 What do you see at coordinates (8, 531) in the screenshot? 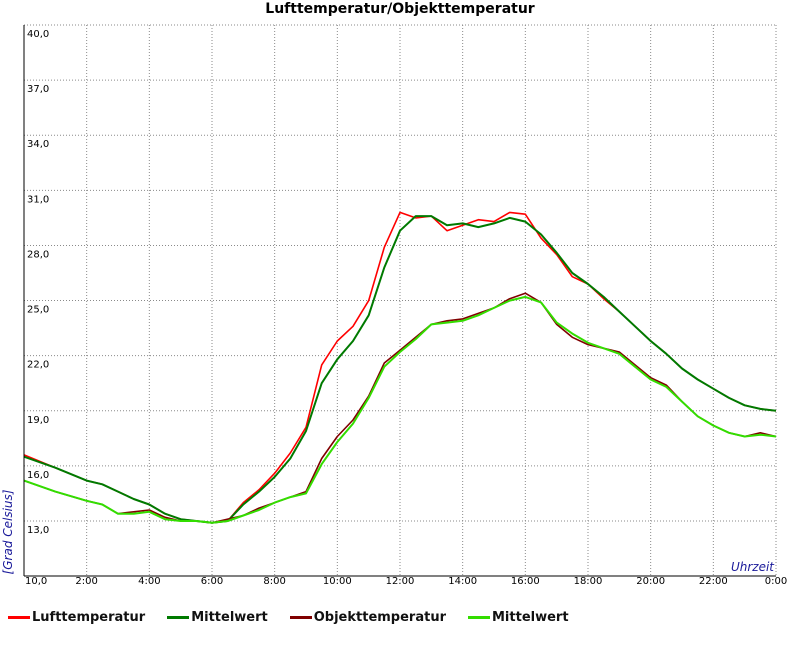
I see `y-axis-label: [Grad Celsius]` at bounding box center [8, 531].